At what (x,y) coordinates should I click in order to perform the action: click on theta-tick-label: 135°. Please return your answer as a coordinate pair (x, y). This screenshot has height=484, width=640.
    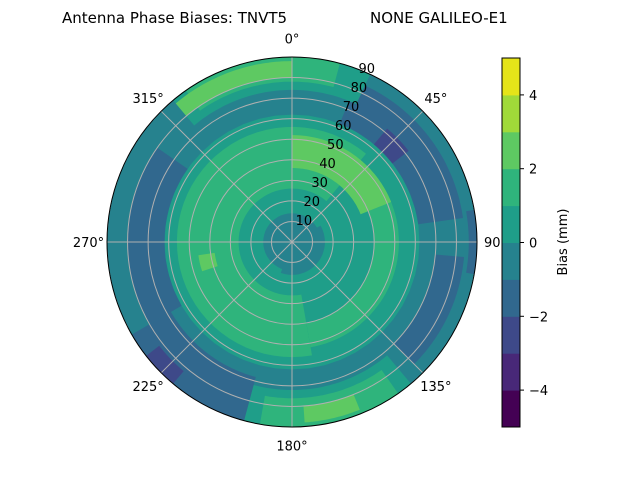
    Looking at the image, I should click on (435, 387).